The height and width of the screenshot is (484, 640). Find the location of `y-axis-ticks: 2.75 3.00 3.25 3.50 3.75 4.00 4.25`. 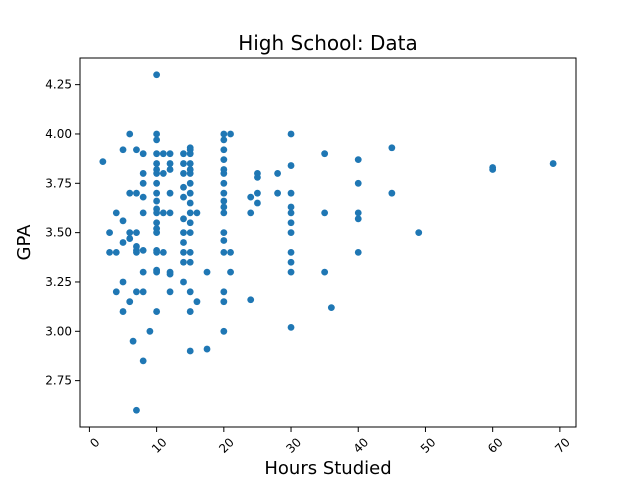

y-axis-ticks: 2.75 3.00 3.25 3.50 3.75 4.00 4.25 is located at coordinates (62, 233).